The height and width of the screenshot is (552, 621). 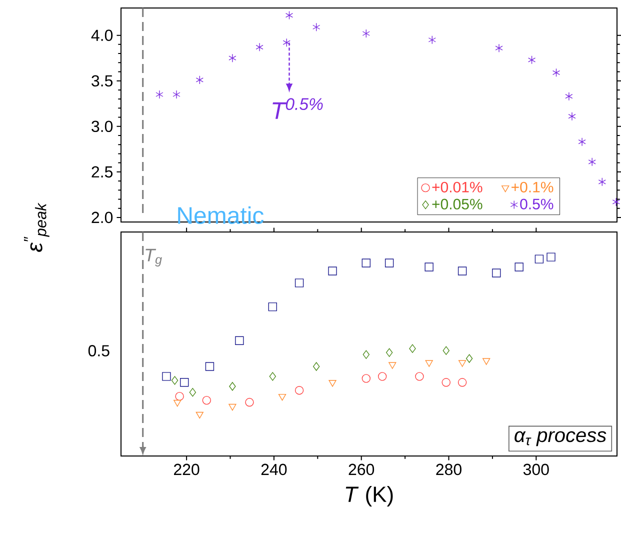 I want to click on text: 0.5, so click(x=99, y=350).